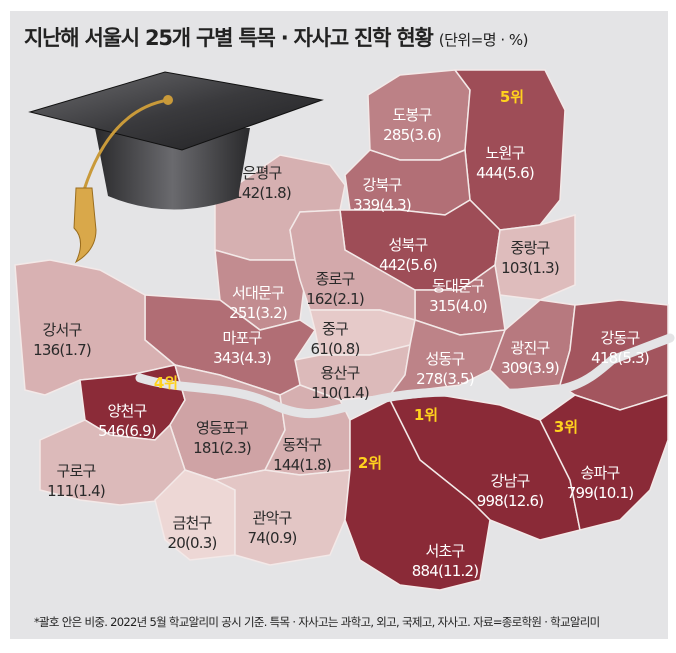 Image resolution: width=676 pixels, height=653 pixels. I want to click on district-value-label: 61(0.8), so click(334, 349).